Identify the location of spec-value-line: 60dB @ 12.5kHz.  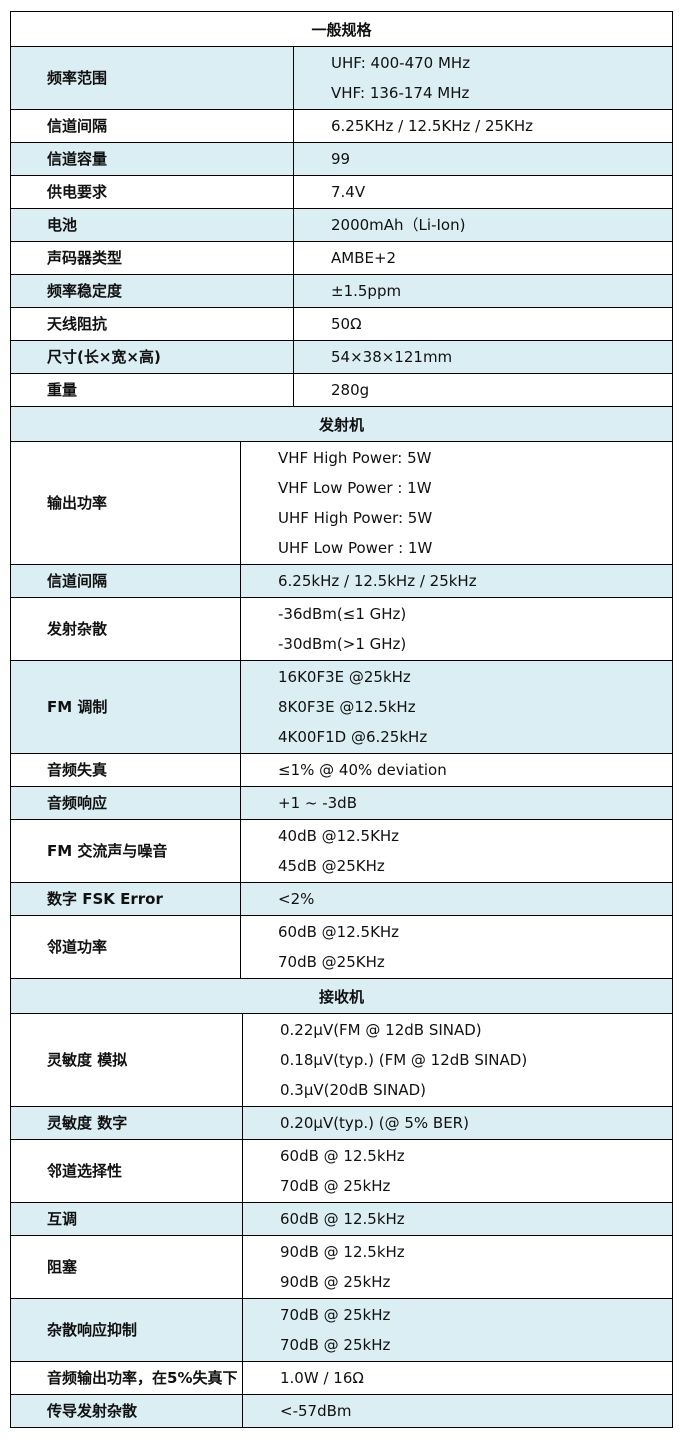
(342, 1219).